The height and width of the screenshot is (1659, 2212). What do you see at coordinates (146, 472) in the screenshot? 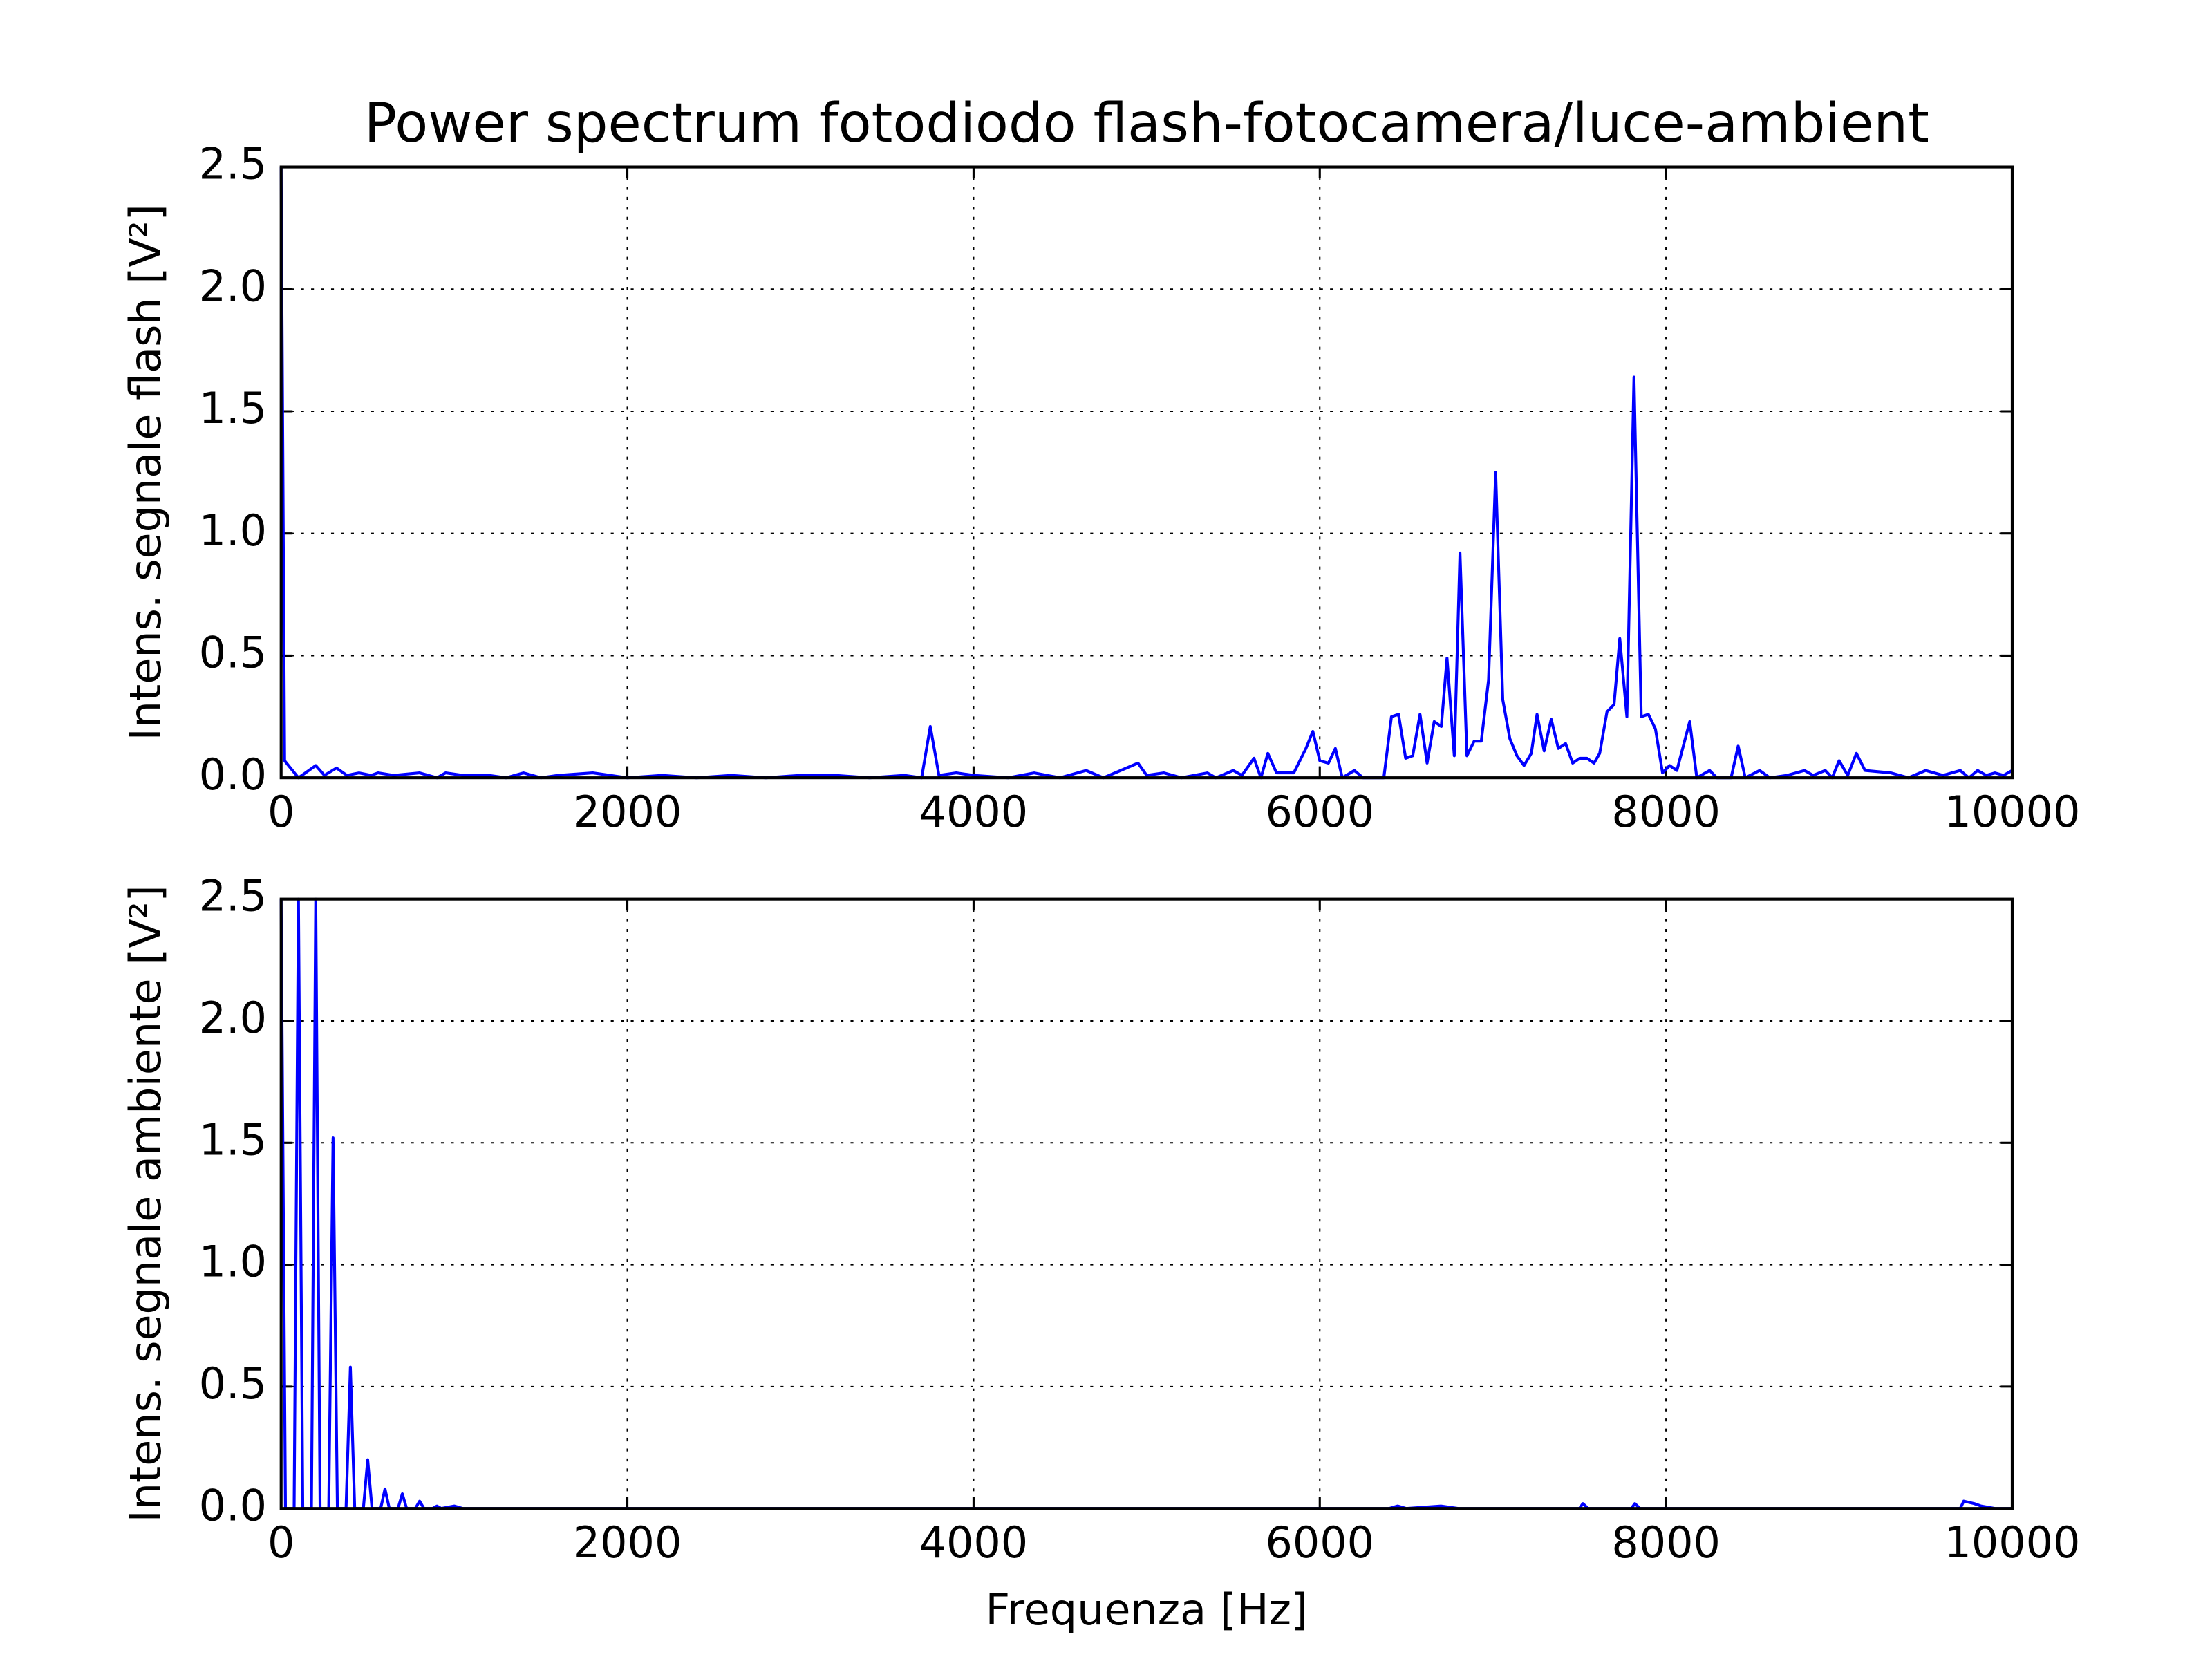
I see `y-axis-label: Intens. segnale flash [V²]` at bounding box center [146, 472].